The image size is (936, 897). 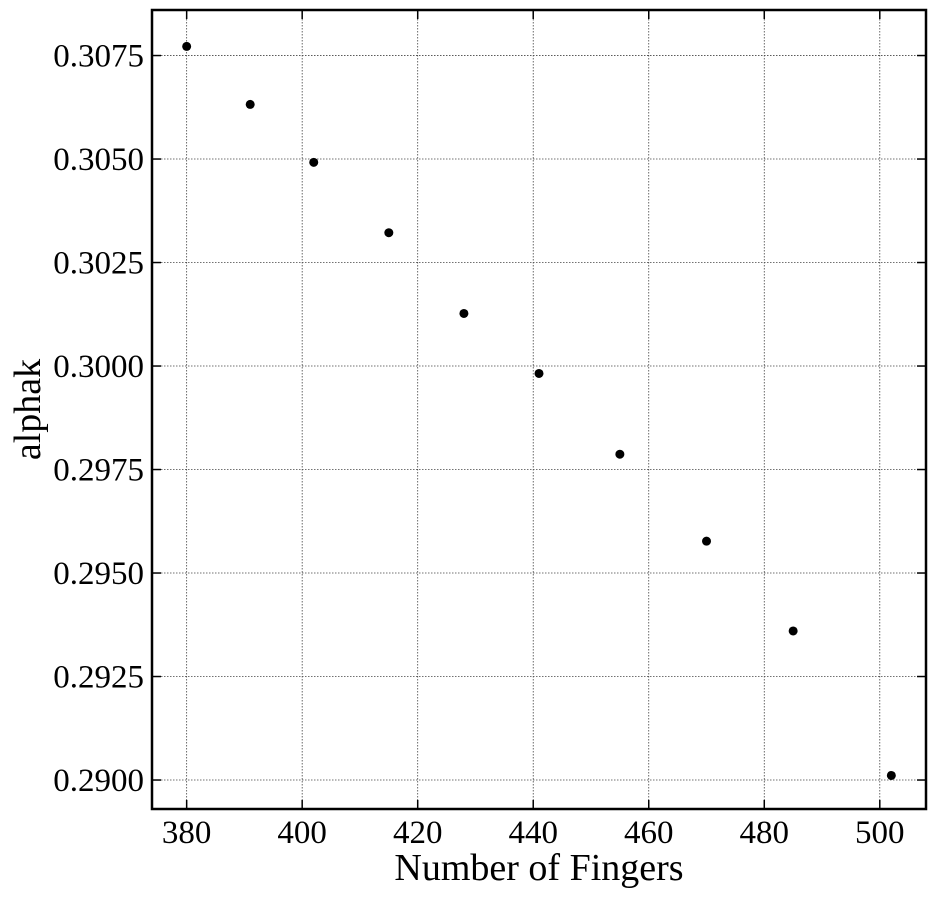 I want to click on y-tick-label: 0.2900, so click(x=98, y=781).